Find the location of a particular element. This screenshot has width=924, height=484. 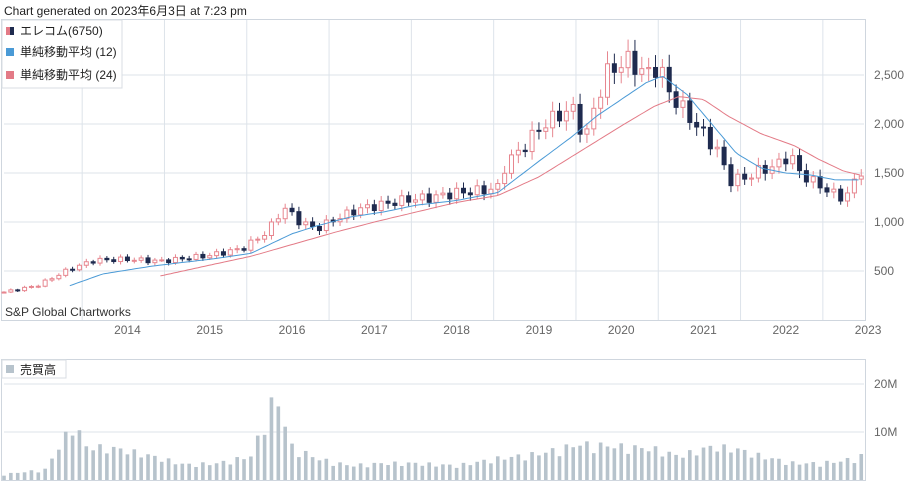

volume-tick-label: 10M is located at coordinates (885, 432).